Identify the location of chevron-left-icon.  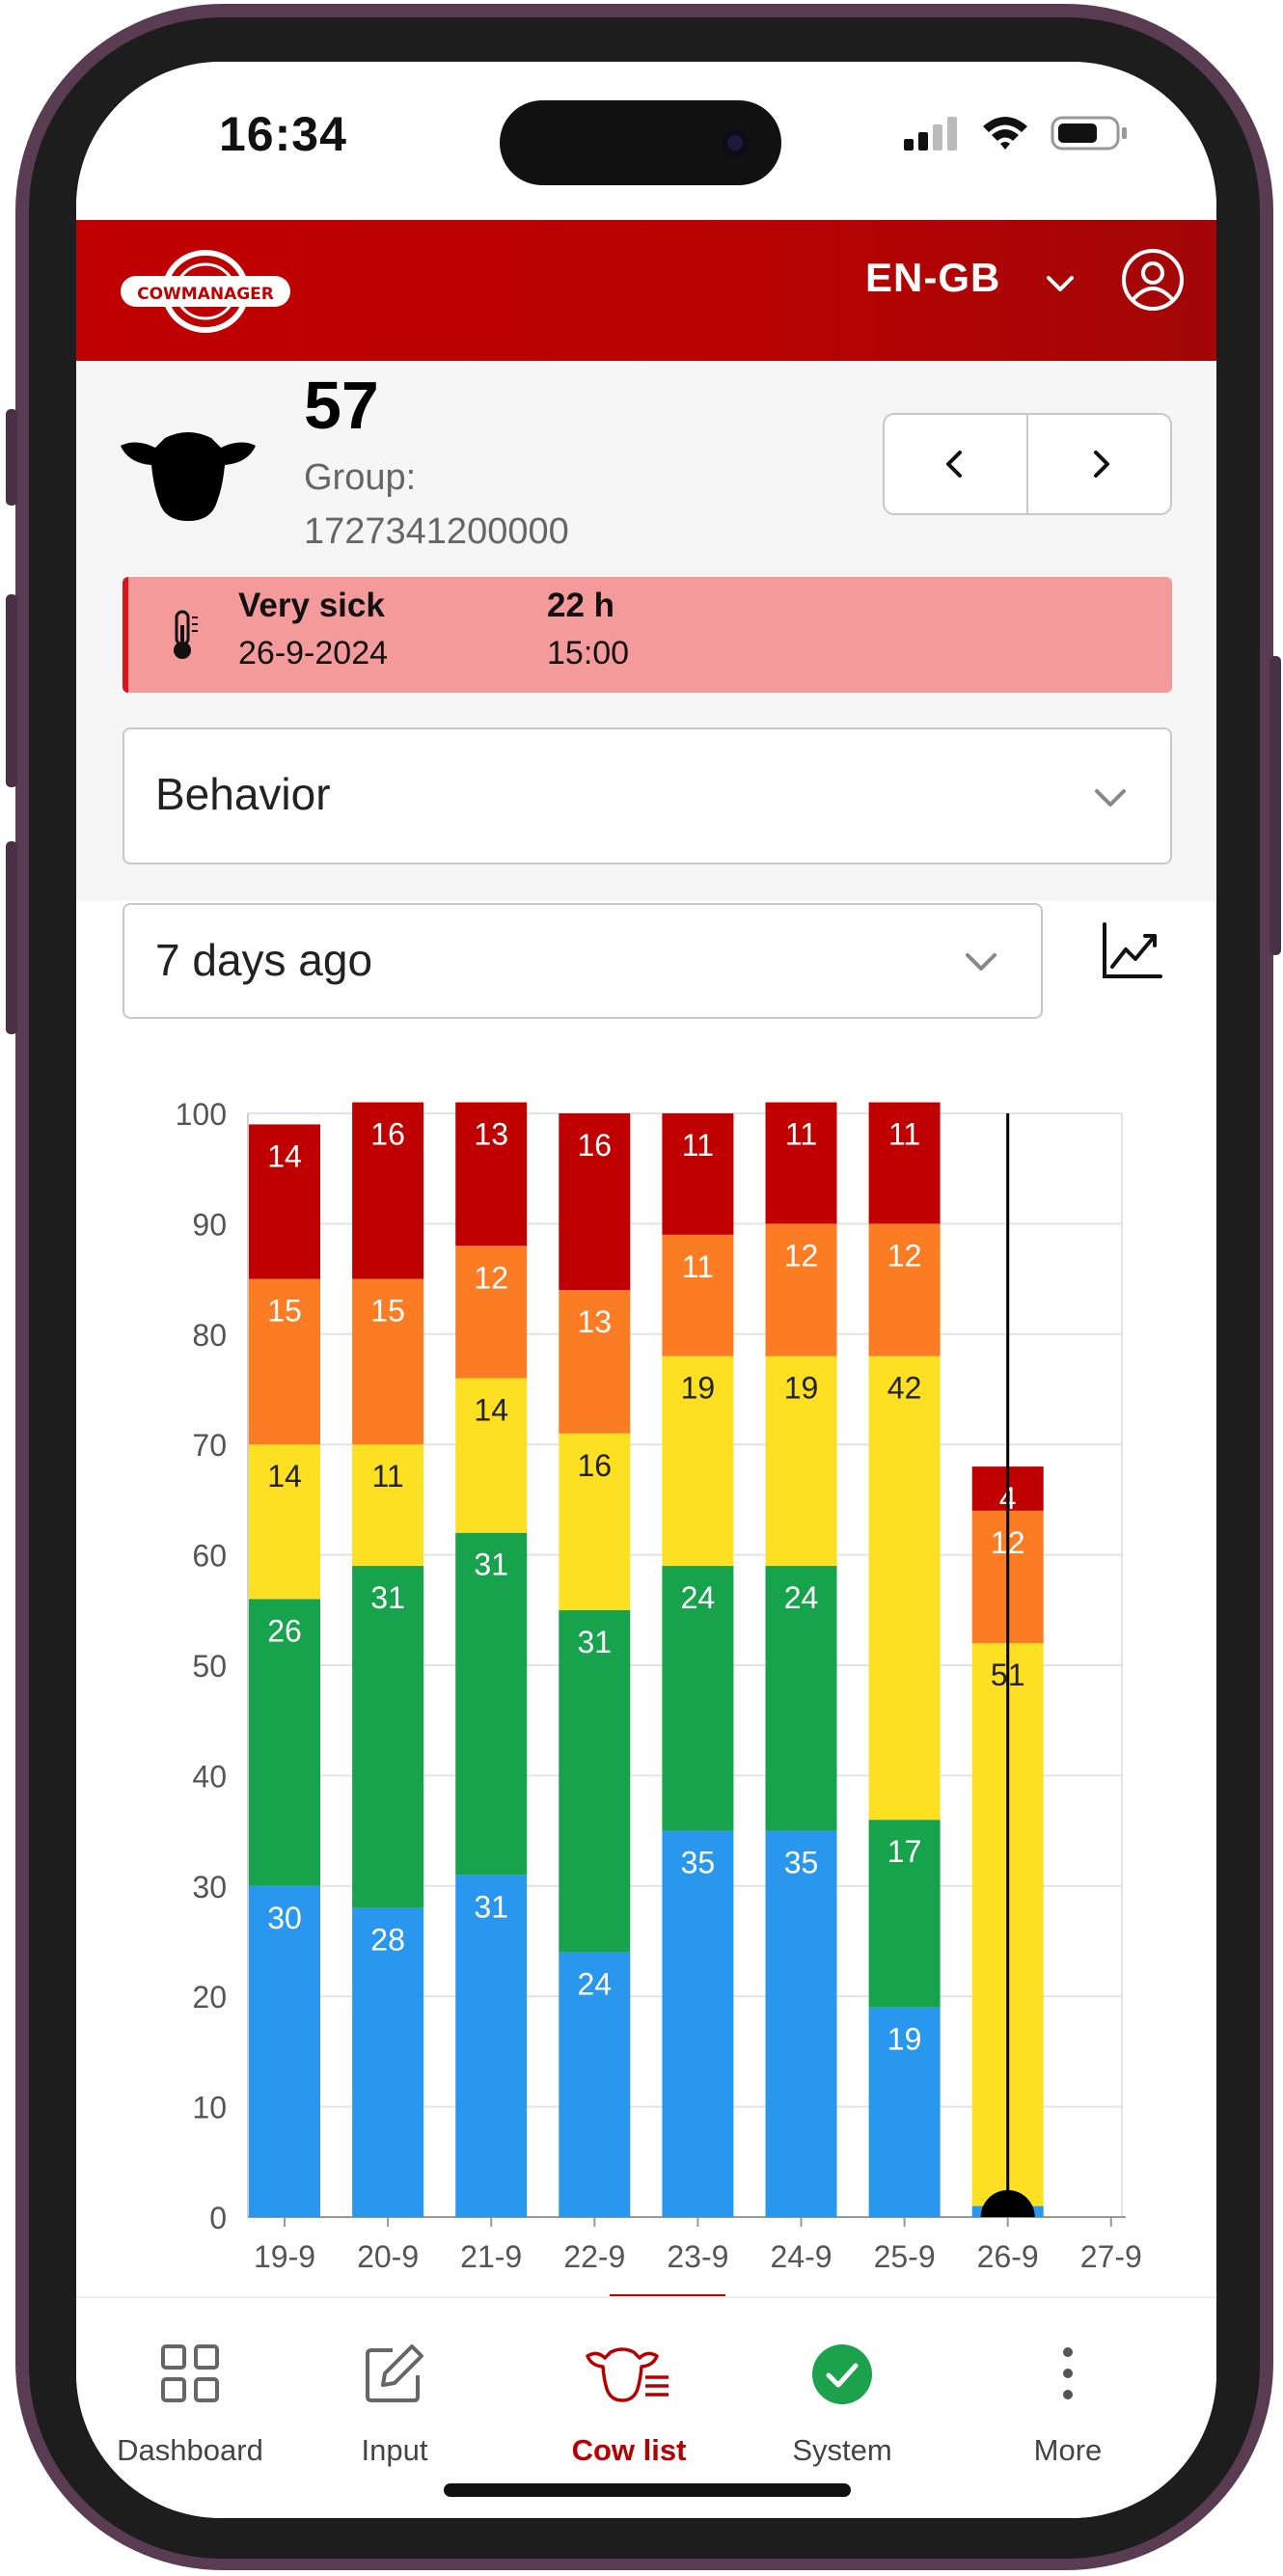
(953, 465).